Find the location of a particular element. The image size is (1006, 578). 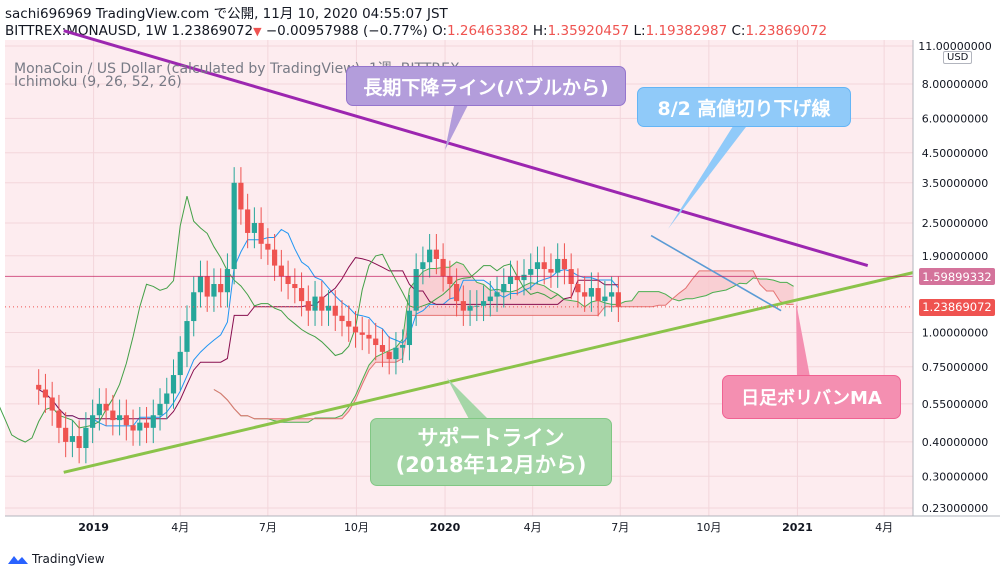

price-tick-label: 4.50000000 is located at coordinates (955, 153).